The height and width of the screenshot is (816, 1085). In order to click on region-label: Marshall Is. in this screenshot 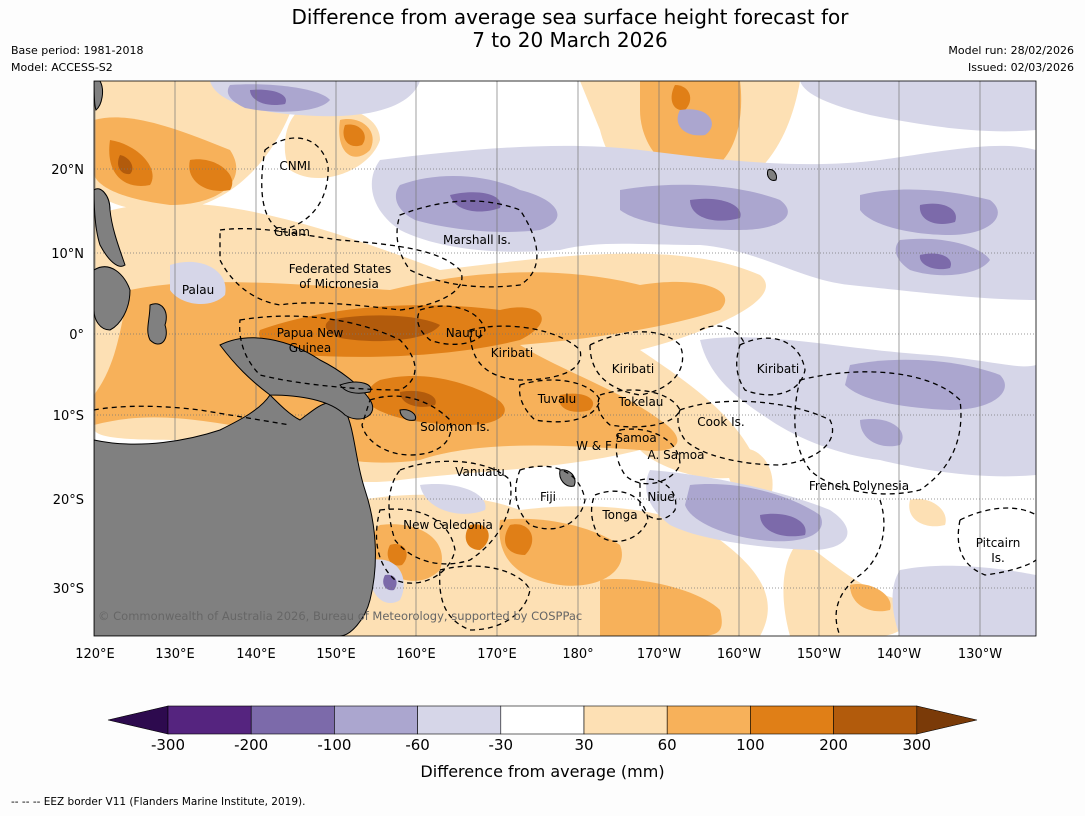, I will do `click(477, 240)`.